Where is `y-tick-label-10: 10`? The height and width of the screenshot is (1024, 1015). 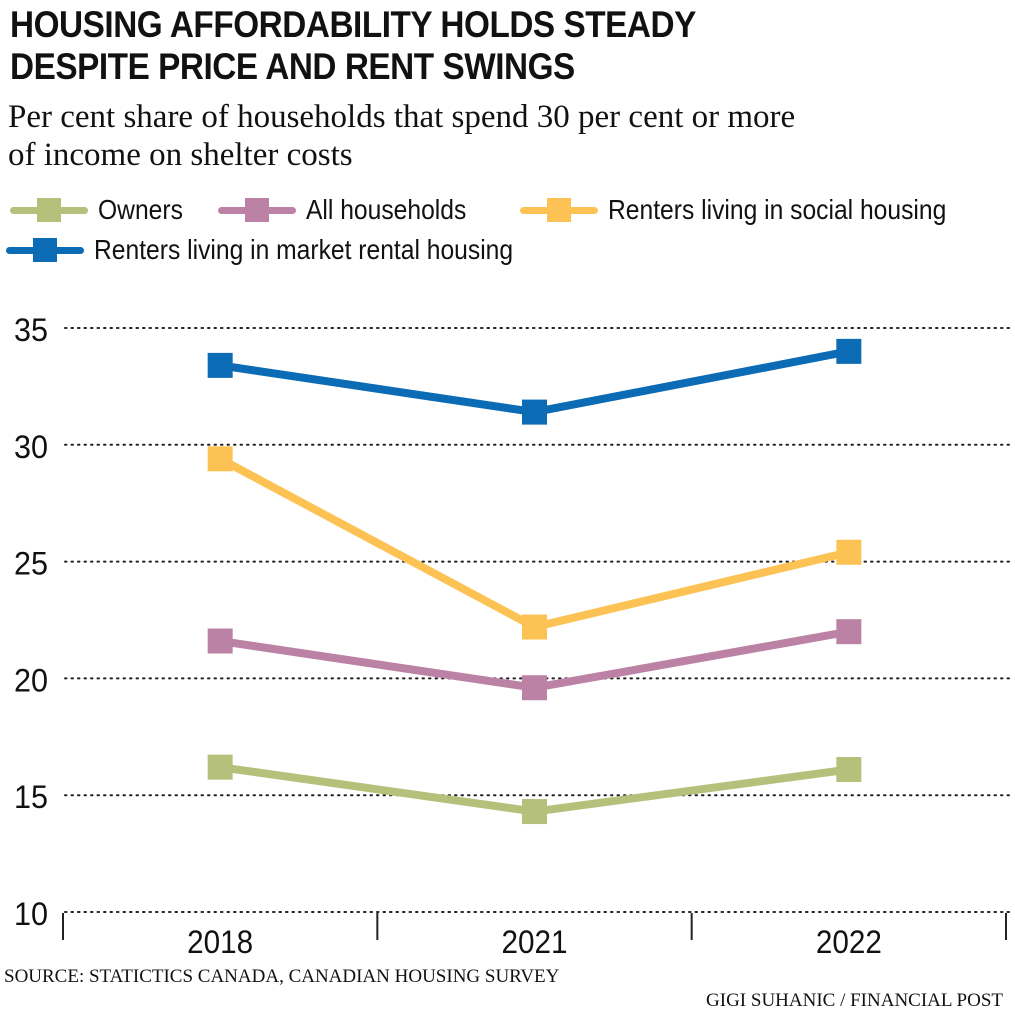
y-tick-label-10: 10 is located at coordinates (31, 914).